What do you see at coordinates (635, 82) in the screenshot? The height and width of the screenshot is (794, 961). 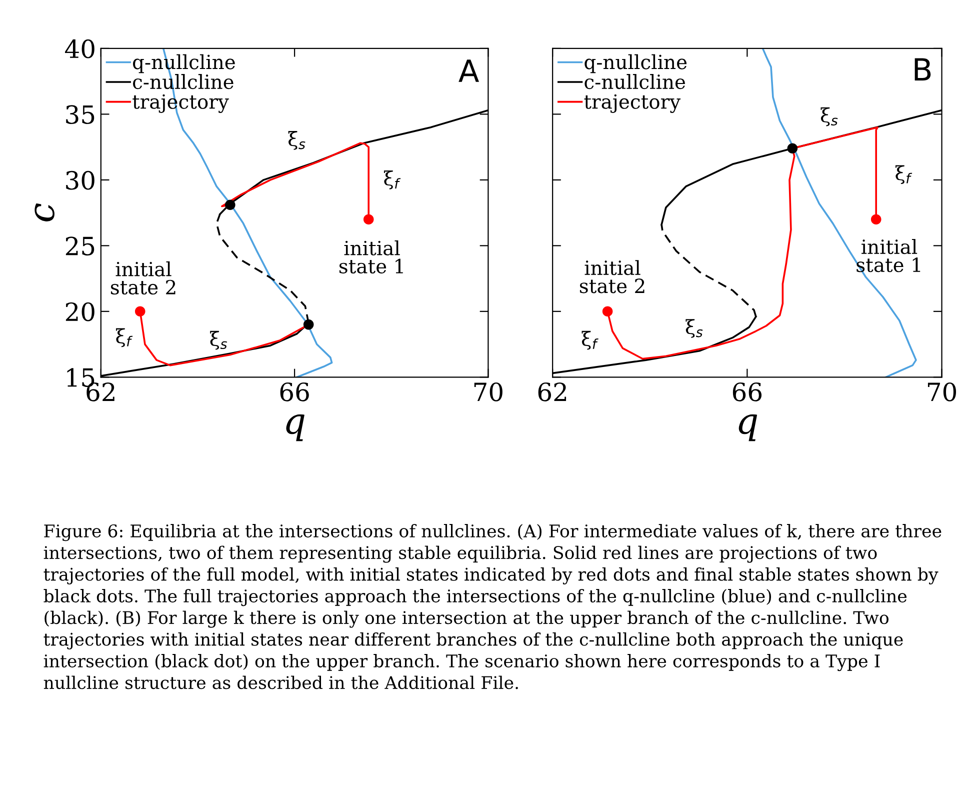 I see `legend-label: c-nullcline` at bounding box center [635, 82].